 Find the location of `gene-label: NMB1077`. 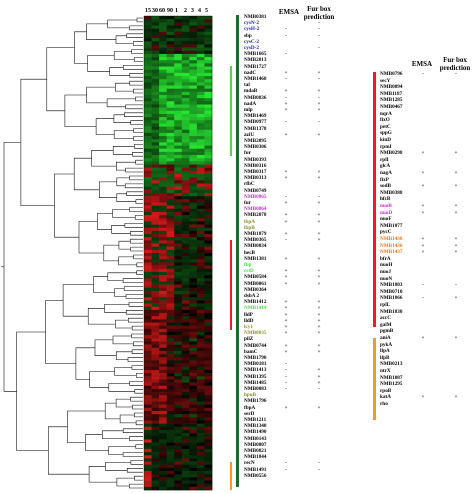

gene-label: NMB1077 is located at coordinates (391, 225).